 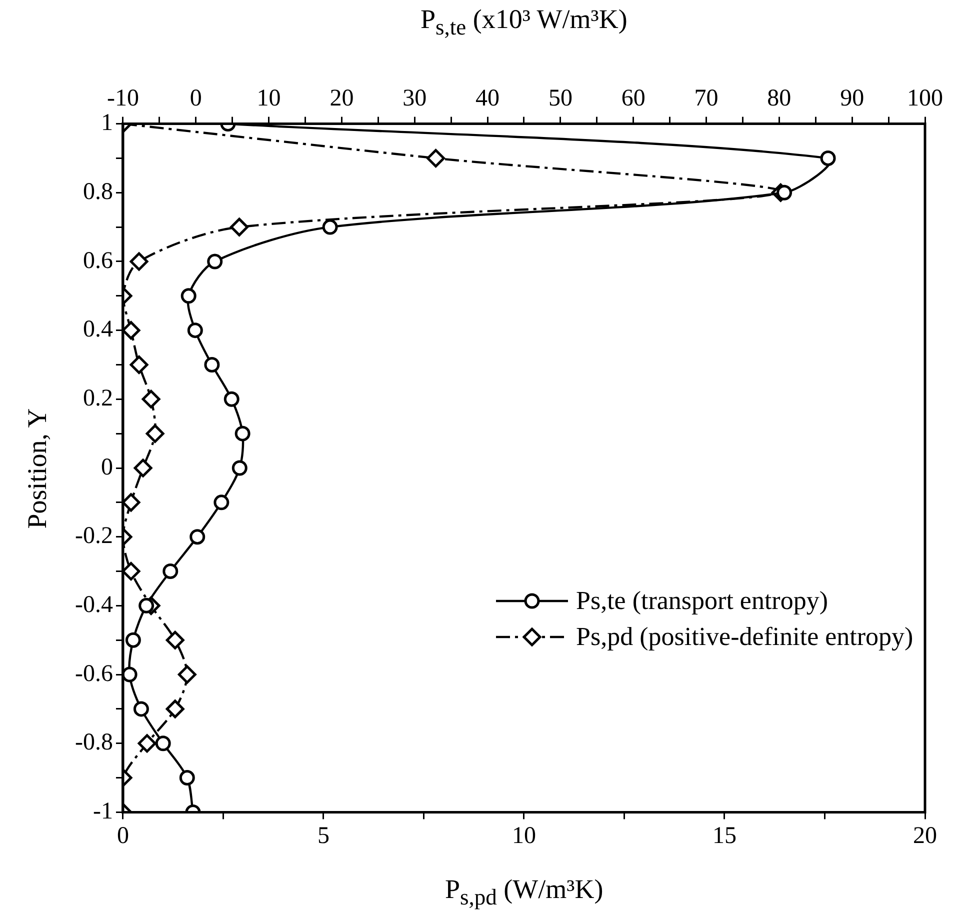 What do you see at coordinates (524, 22) in the screenshot?
I see `x2-axis-title: P$_{s,te}$ (x10³ W/m³K)` at bounding box center [524, 22].